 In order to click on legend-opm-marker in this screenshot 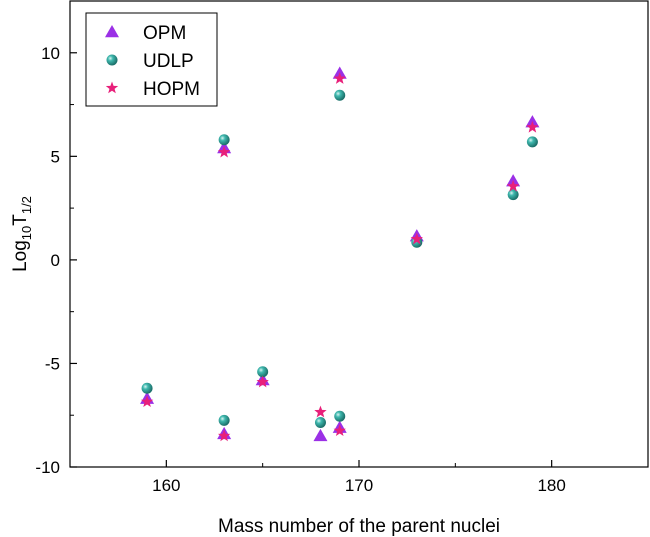, I will do `click(112, 31)`.